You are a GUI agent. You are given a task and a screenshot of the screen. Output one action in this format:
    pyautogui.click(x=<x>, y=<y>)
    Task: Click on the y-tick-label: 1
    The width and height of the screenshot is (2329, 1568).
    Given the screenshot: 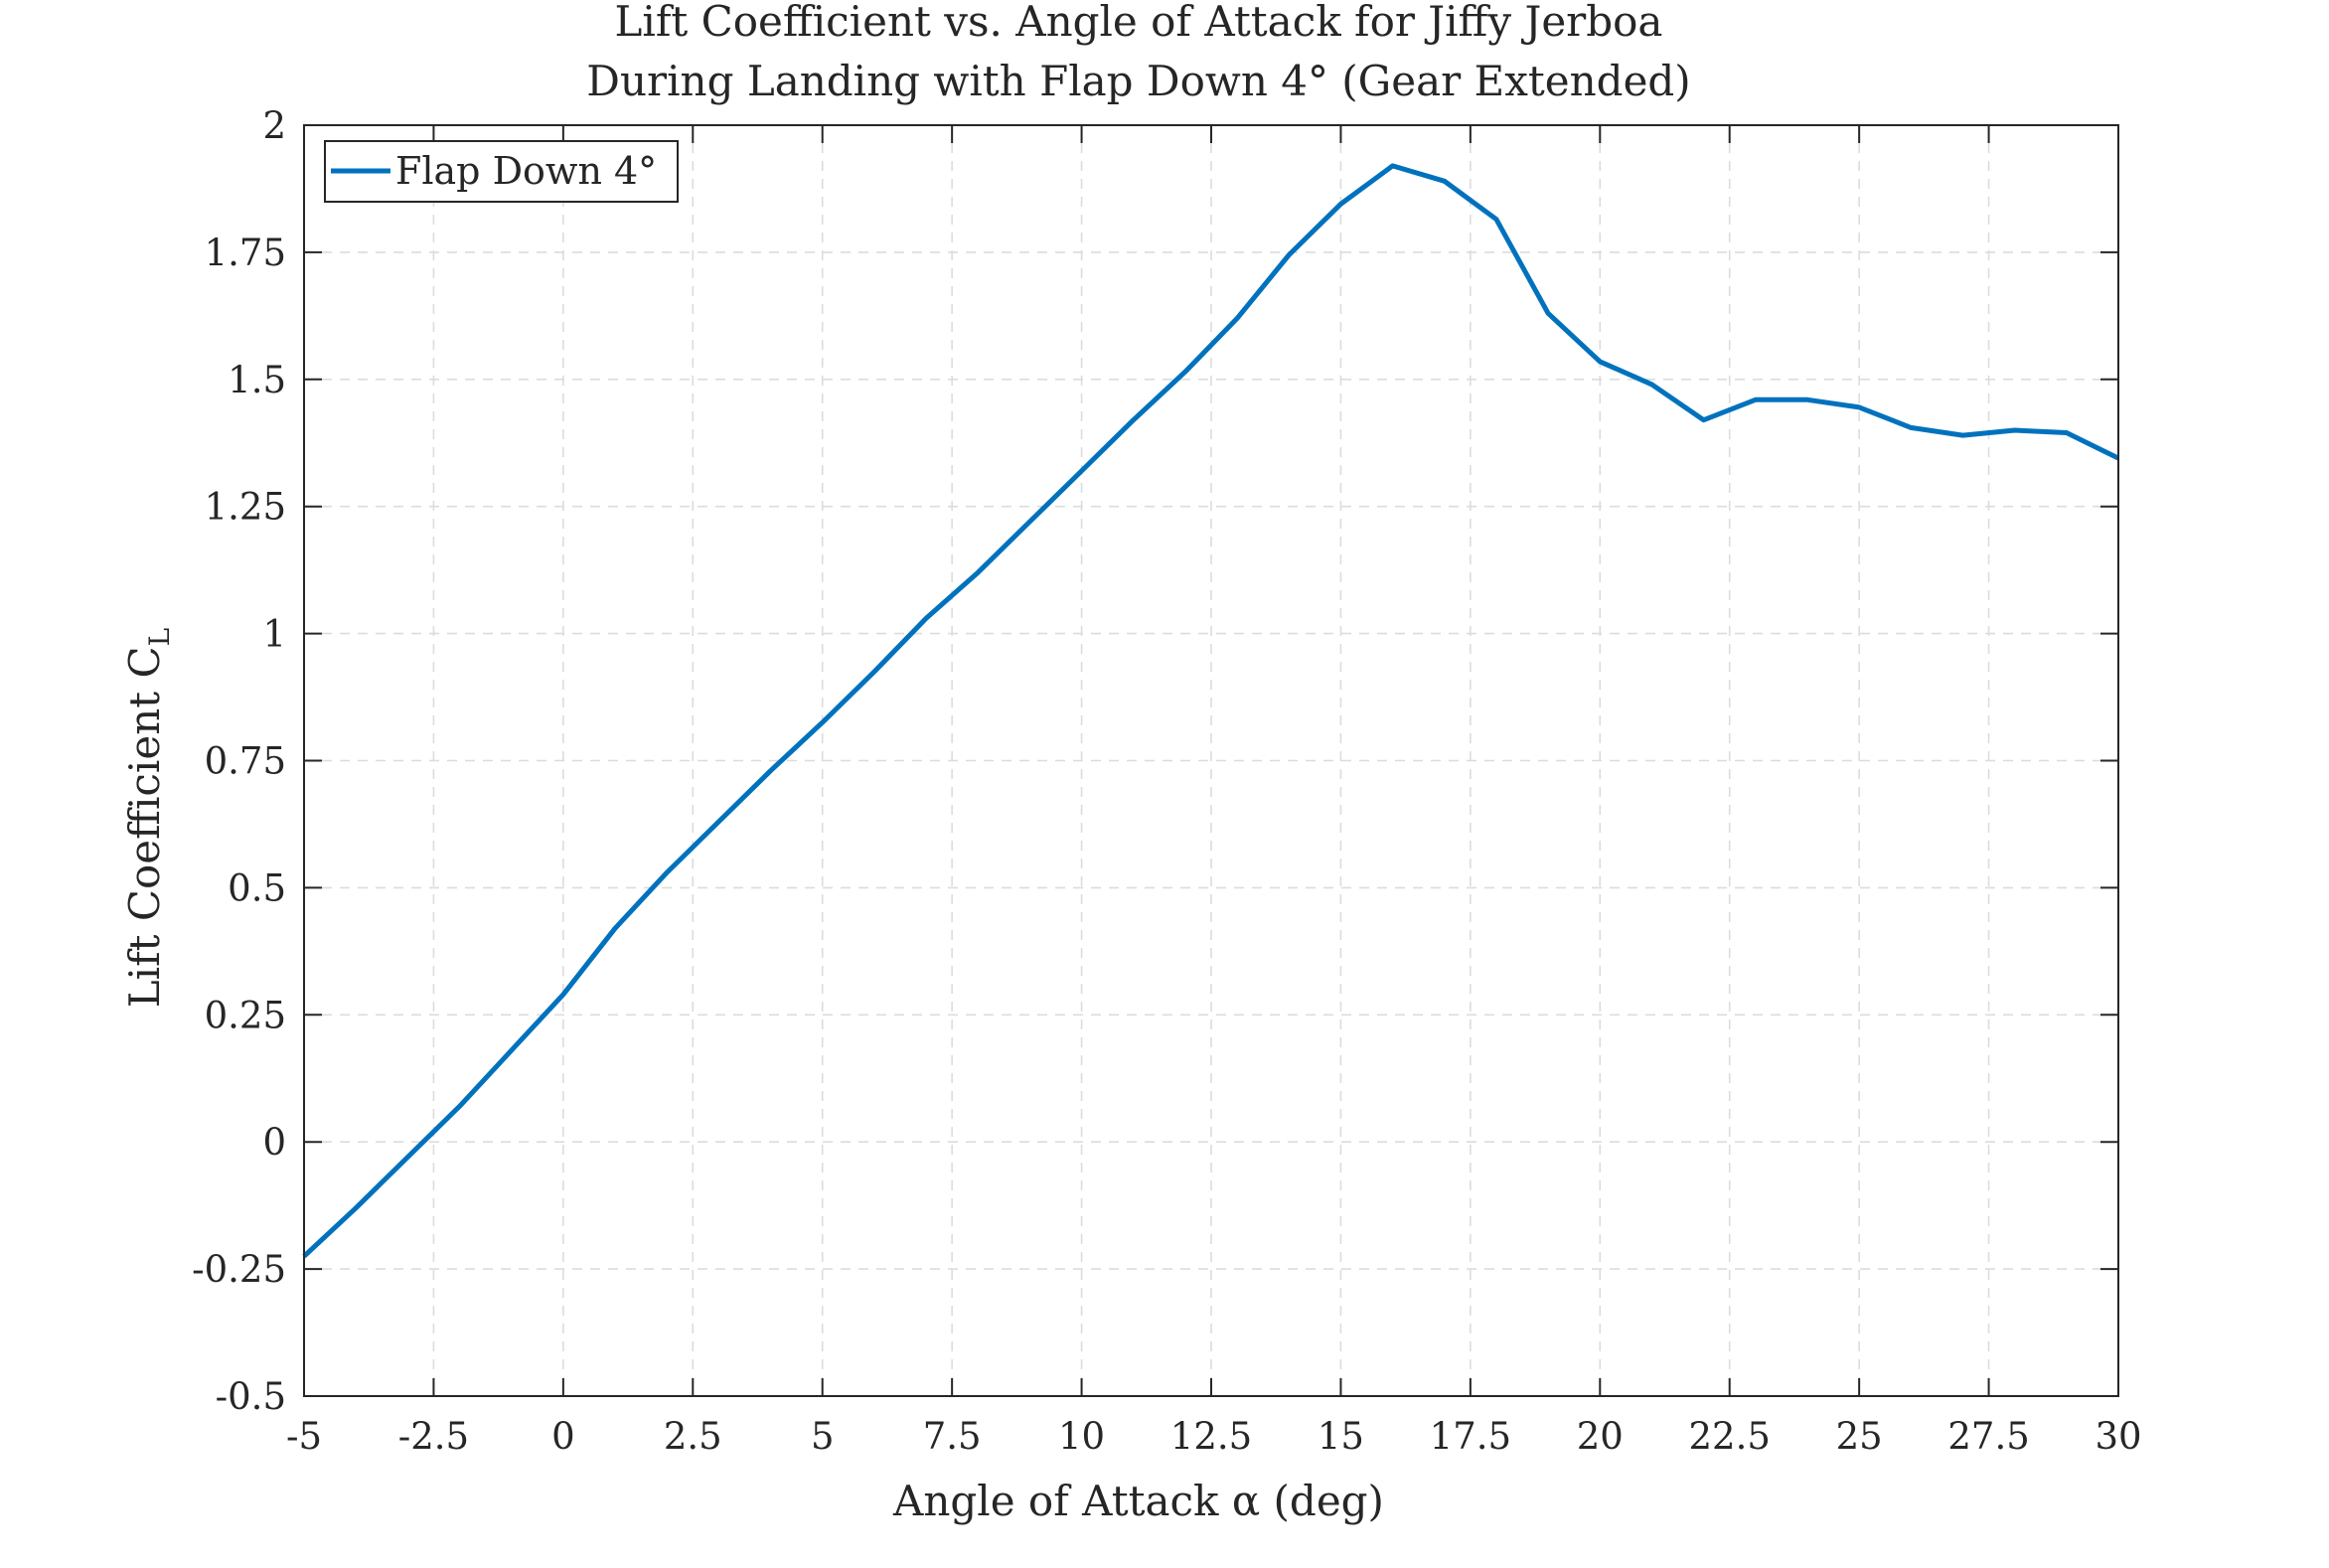 What is the action you would take?
    pyautogui.click(x=274, y=634)
    